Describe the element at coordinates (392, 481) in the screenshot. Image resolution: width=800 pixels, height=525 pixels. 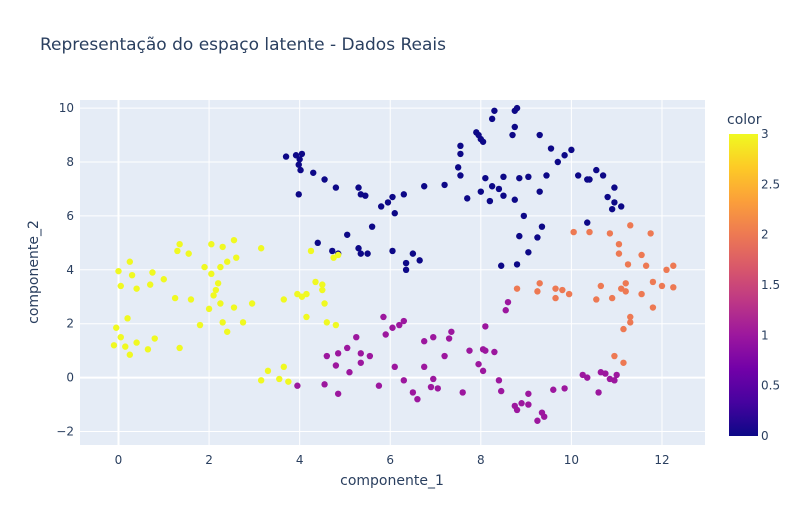
I see `x-axis-title: componente_1` at that location.